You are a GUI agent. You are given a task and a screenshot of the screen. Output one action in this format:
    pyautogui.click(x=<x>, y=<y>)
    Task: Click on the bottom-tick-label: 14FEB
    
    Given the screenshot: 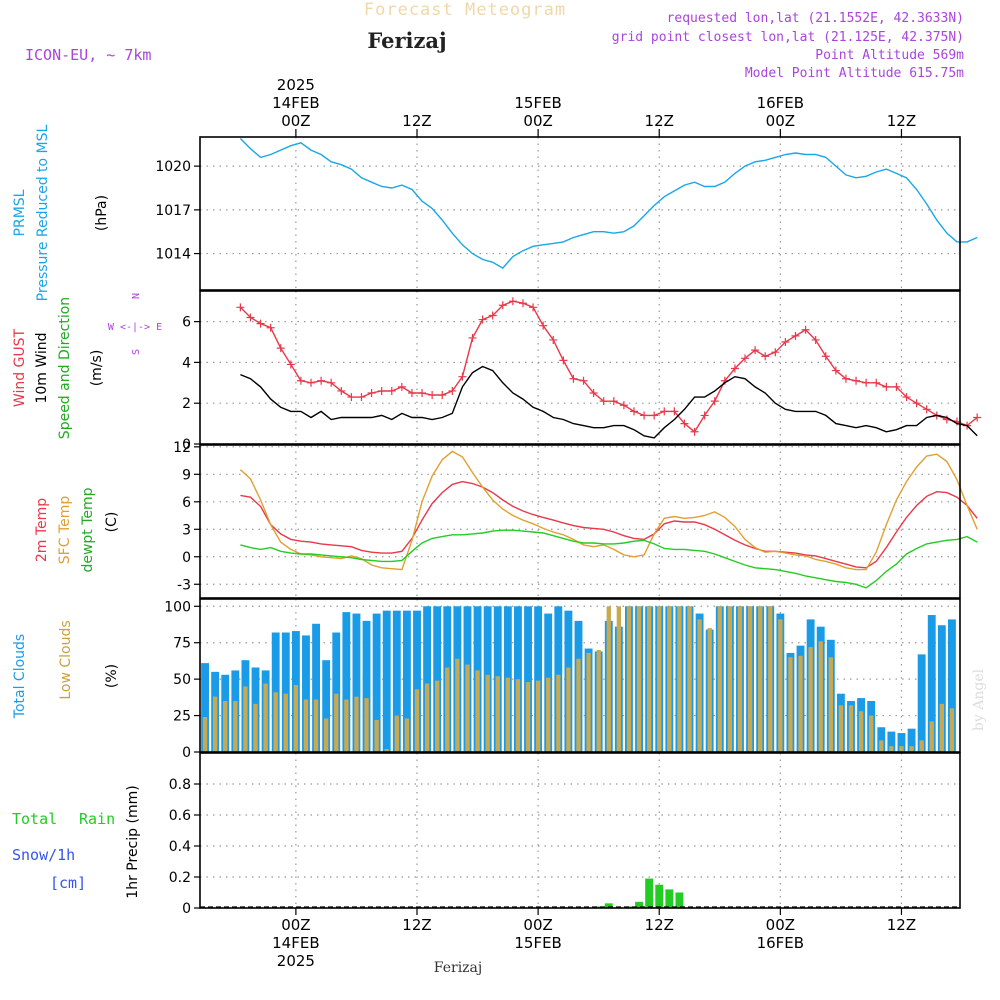 What is the action you would take?
    pyautogui.click(x=295, y=943)
    